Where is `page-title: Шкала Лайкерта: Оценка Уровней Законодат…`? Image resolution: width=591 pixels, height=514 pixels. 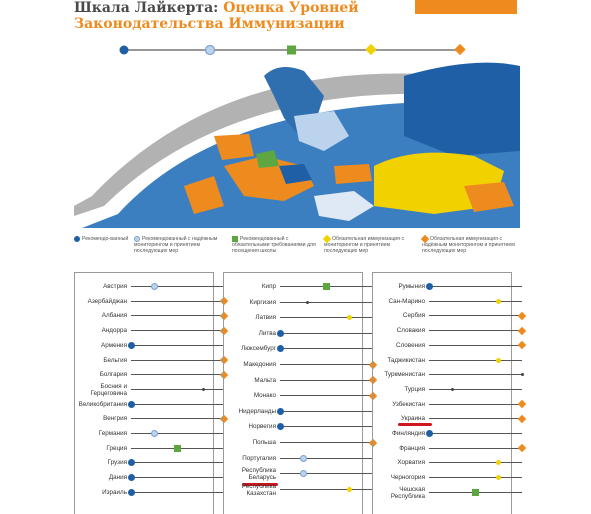
page-title: Шкала Лайкерта: Оценка Уровней Законодат… is located at coordinates (294, 19).